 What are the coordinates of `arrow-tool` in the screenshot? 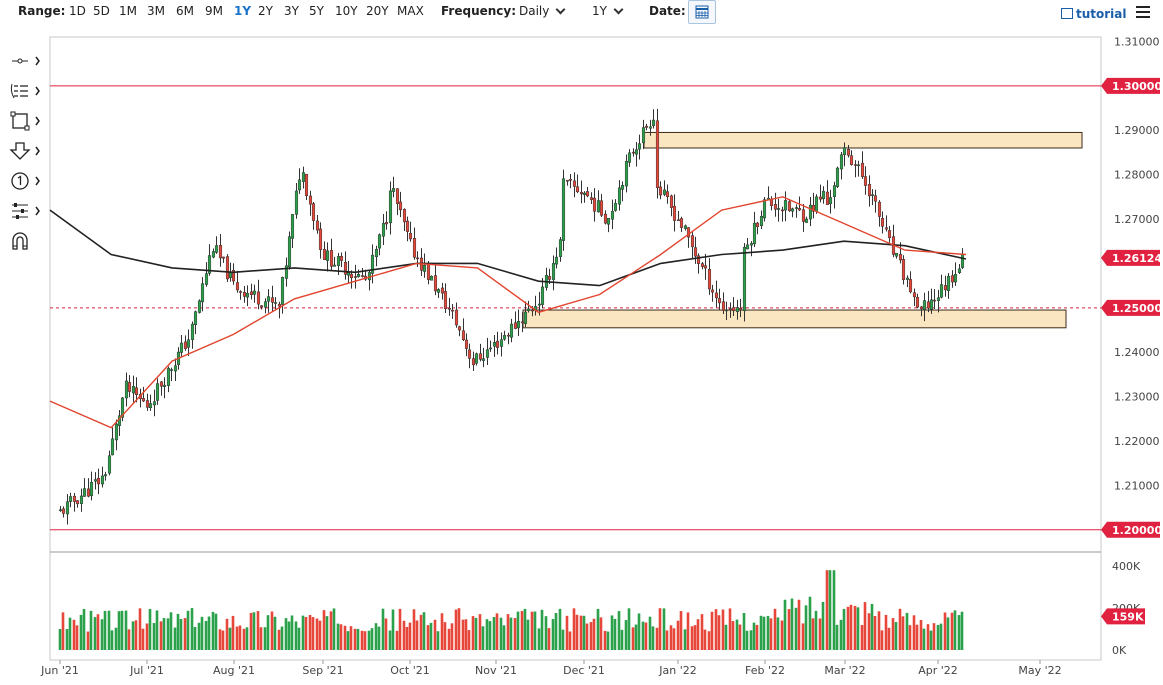 It's located at (26, 151).